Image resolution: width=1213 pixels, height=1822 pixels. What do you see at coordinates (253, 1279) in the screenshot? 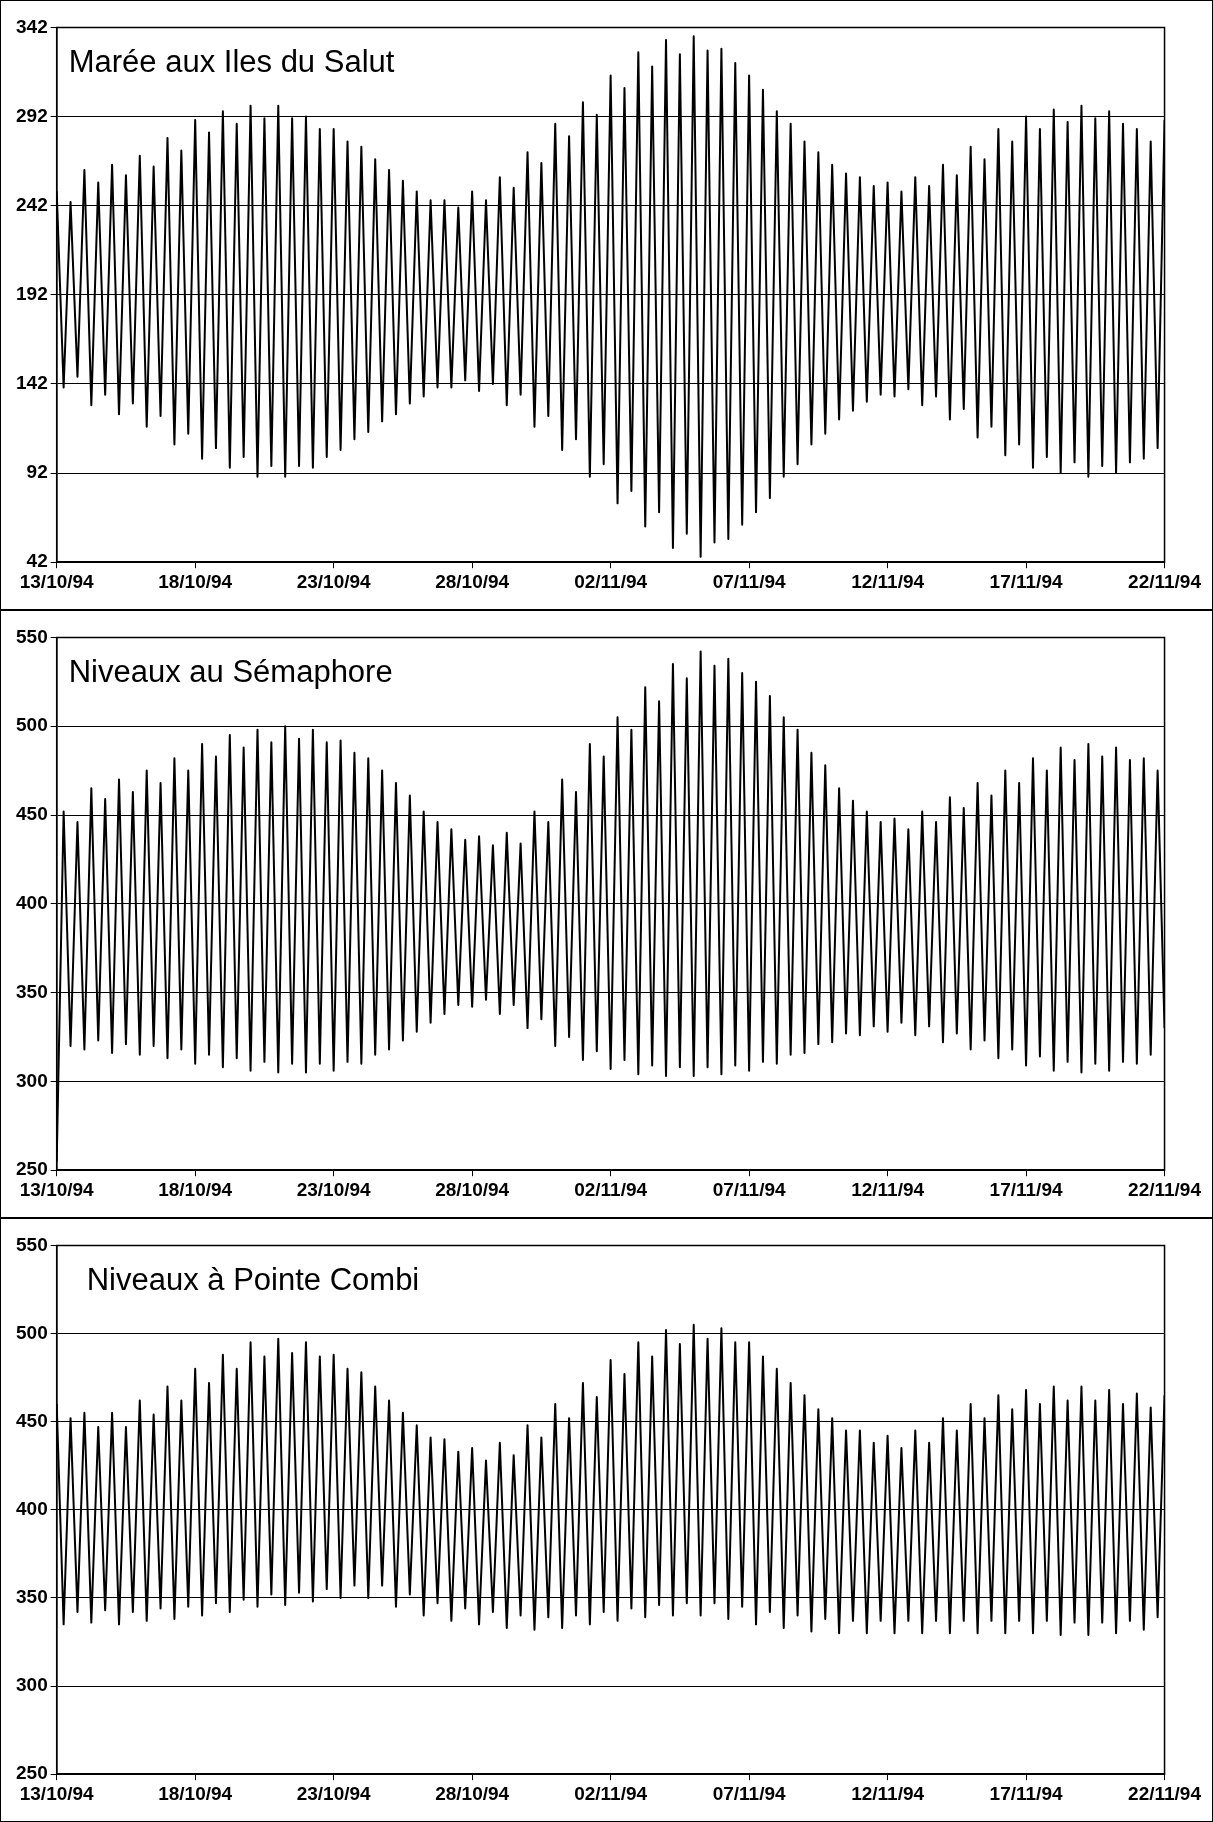
I see `text: Niveaux à Pointe Combi` at bounding box center [253, 1279].